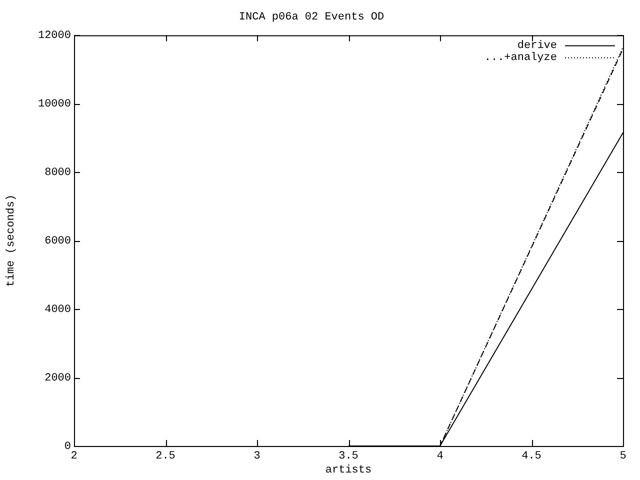 Image resolution: width=640 pixels, height=480 pixels. I want to click on y-tick-label: 2000, so click(57, 378).